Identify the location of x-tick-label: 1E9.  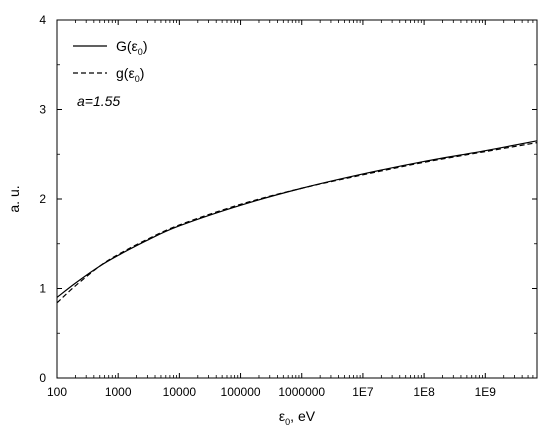
(486, 392).